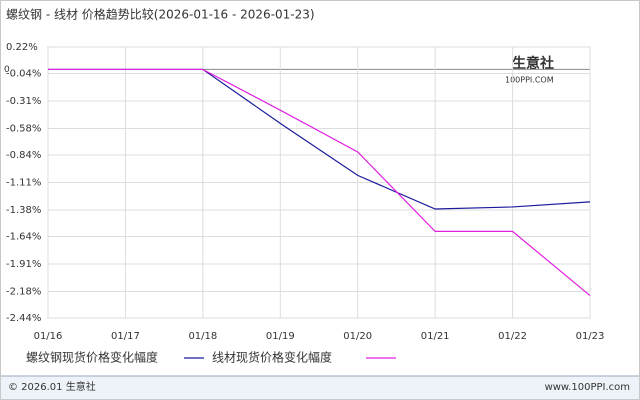 The image size is (640, 400). I want to click on y-tick-label: -0.84%, so click(23, 155).